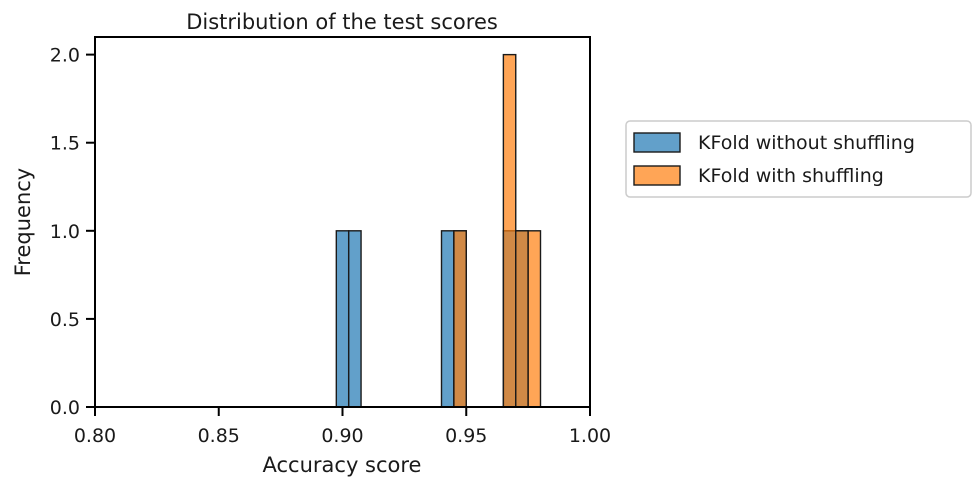  What do you see at coordinates (534, 319) in the screenshot?
I see `bar-series1-bin3` at bounding box center [534, 319].